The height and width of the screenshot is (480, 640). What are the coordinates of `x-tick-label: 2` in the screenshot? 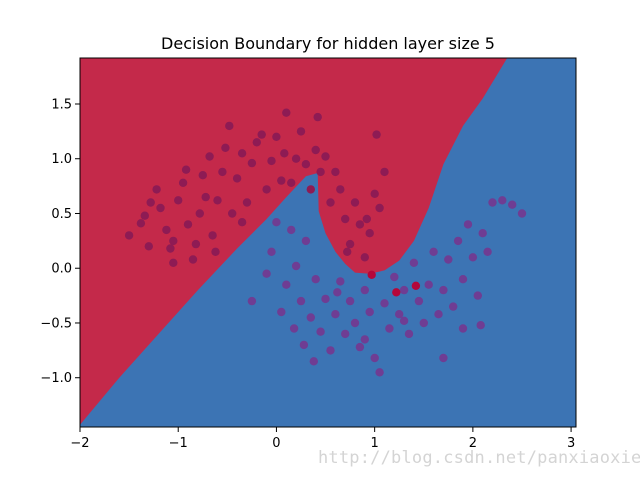 It's located at (473, 443).